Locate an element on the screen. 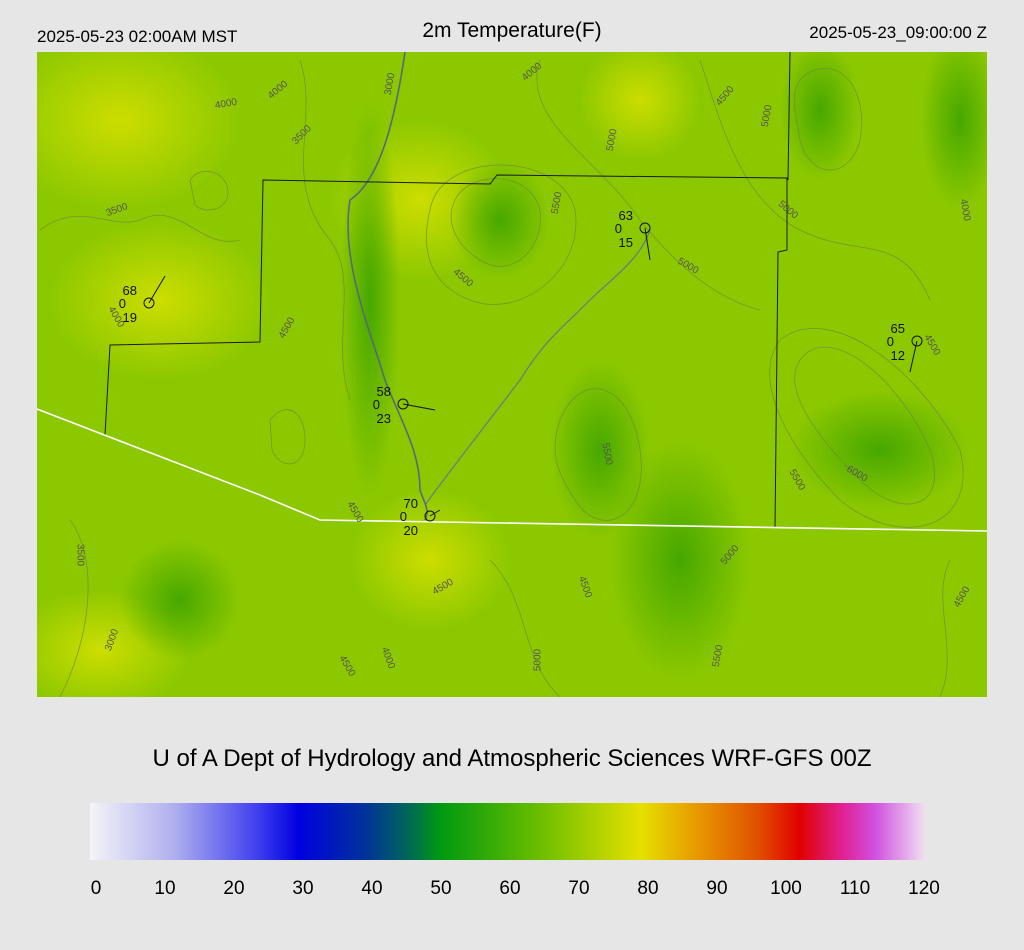 The width and height of the screenshot is (1024, 950). colorbar-tick-label: 120 is located at coordinates (924, 888).